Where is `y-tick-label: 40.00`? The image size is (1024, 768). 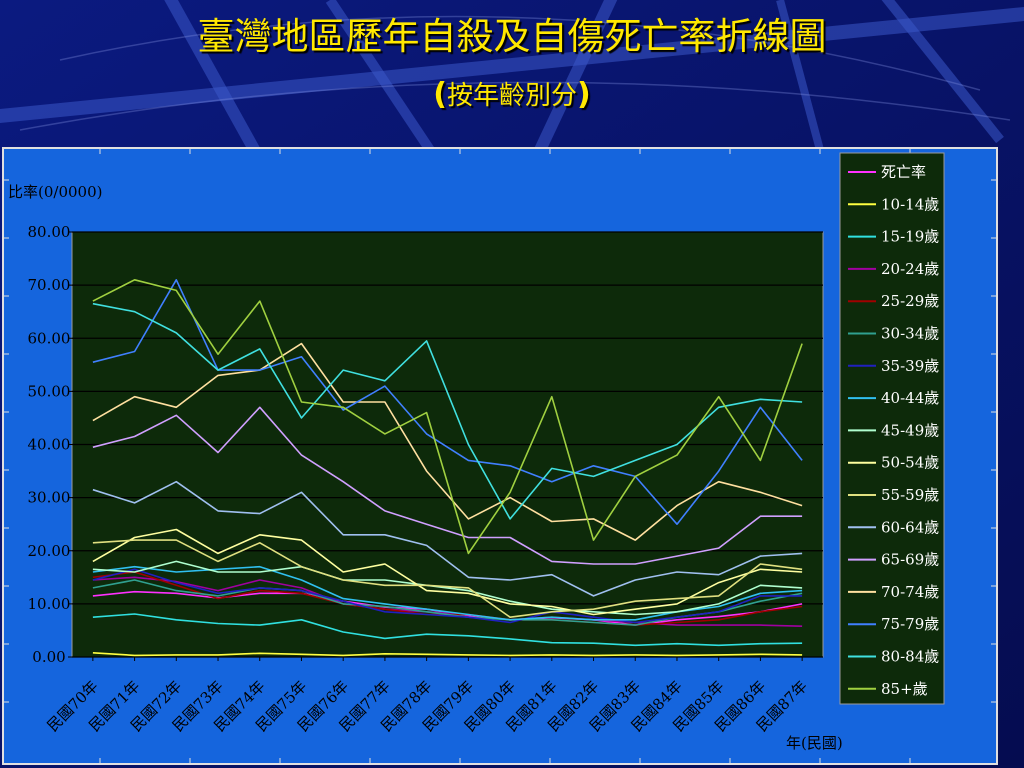 y-tick-label: 40.00 is located at coordinates (49, 445).